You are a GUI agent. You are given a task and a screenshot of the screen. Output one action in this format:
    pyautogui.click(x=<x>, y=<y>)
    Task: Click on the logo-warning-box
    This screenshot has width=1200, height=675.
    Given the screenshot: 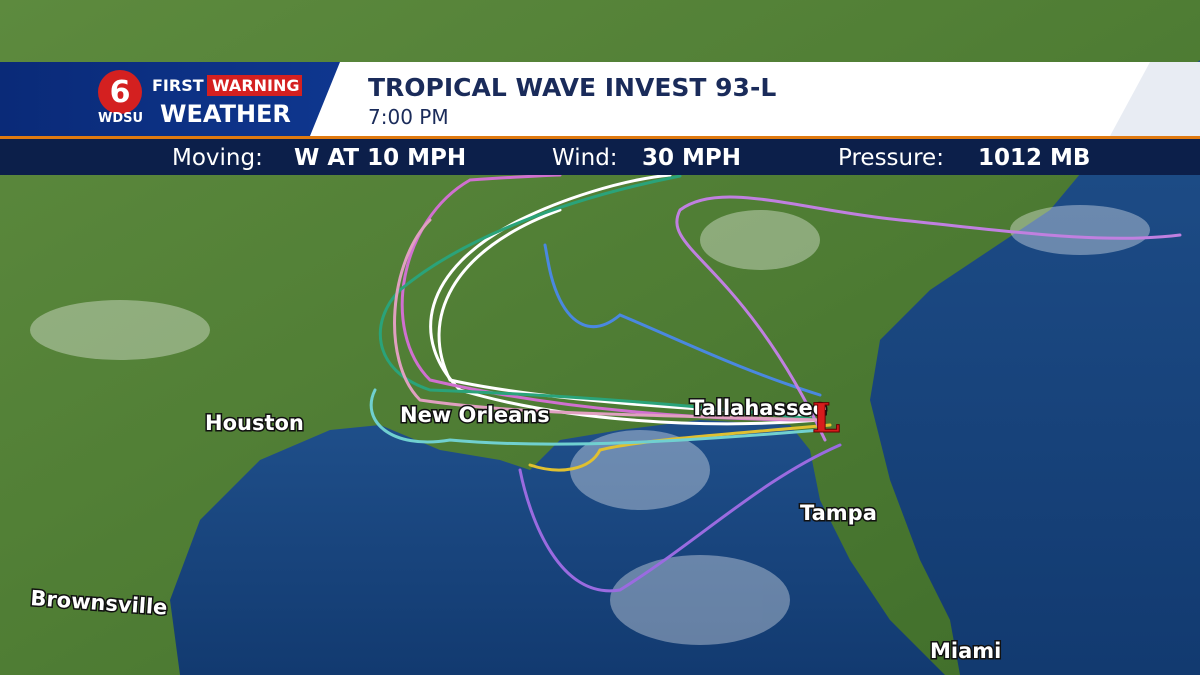 What is the action you would take?
    pyautogui.click(x=254, y=85)
    